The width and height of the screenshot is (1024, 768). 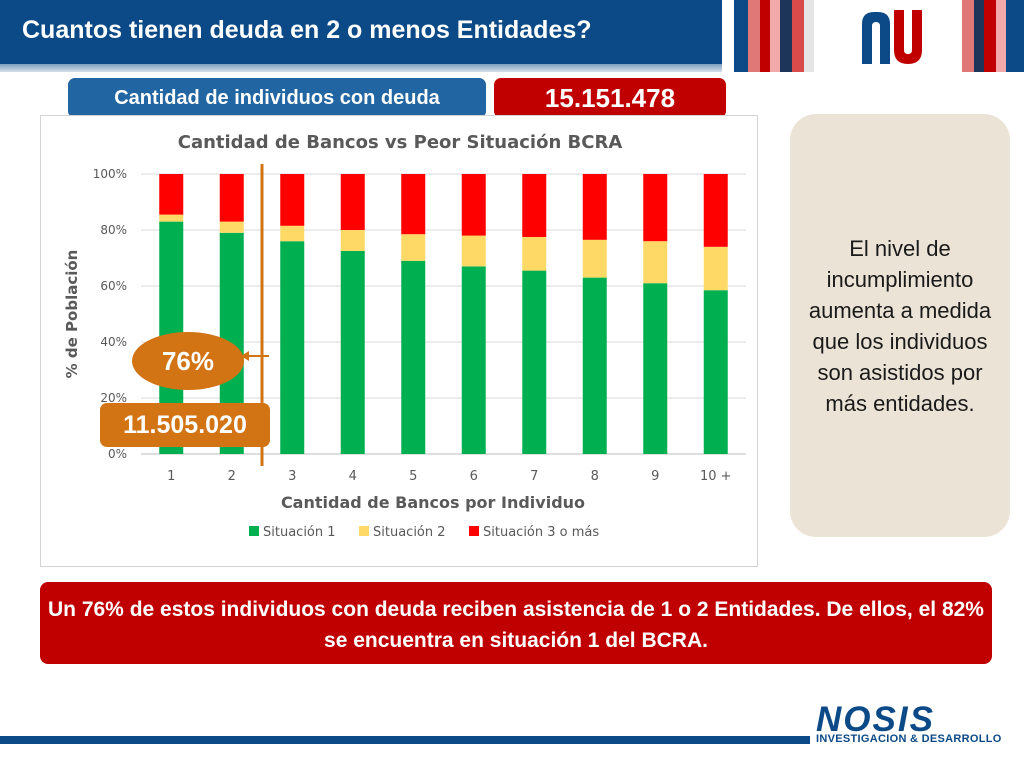 I want to click on chart-legend: Situación 1 Situación 2 Situación 3 o más, so click(x=424, y=532).